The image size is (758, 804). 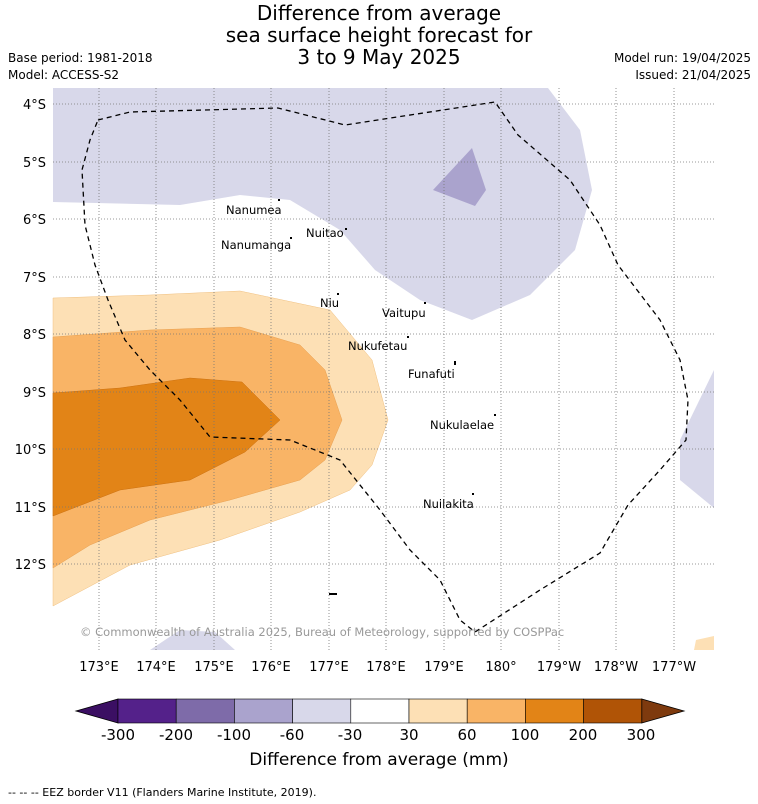 I want to click on island-label-funafuti: Funafuti, so click(x=431, y=374).